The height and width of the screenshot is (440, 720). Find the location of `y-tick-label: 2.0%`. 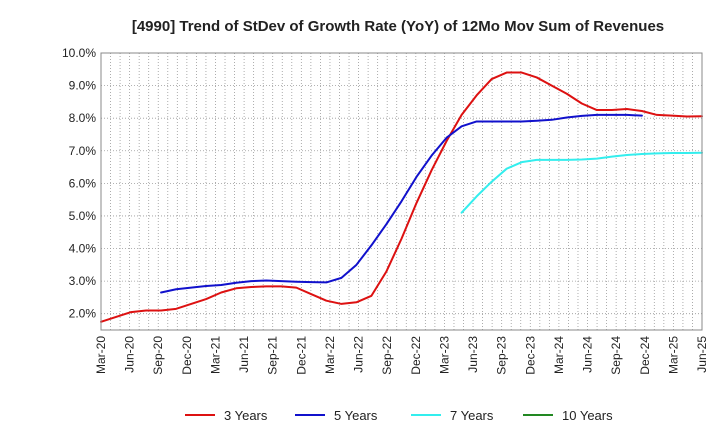

y-tick-label: 2.0% is located at coordinates (83, 314).